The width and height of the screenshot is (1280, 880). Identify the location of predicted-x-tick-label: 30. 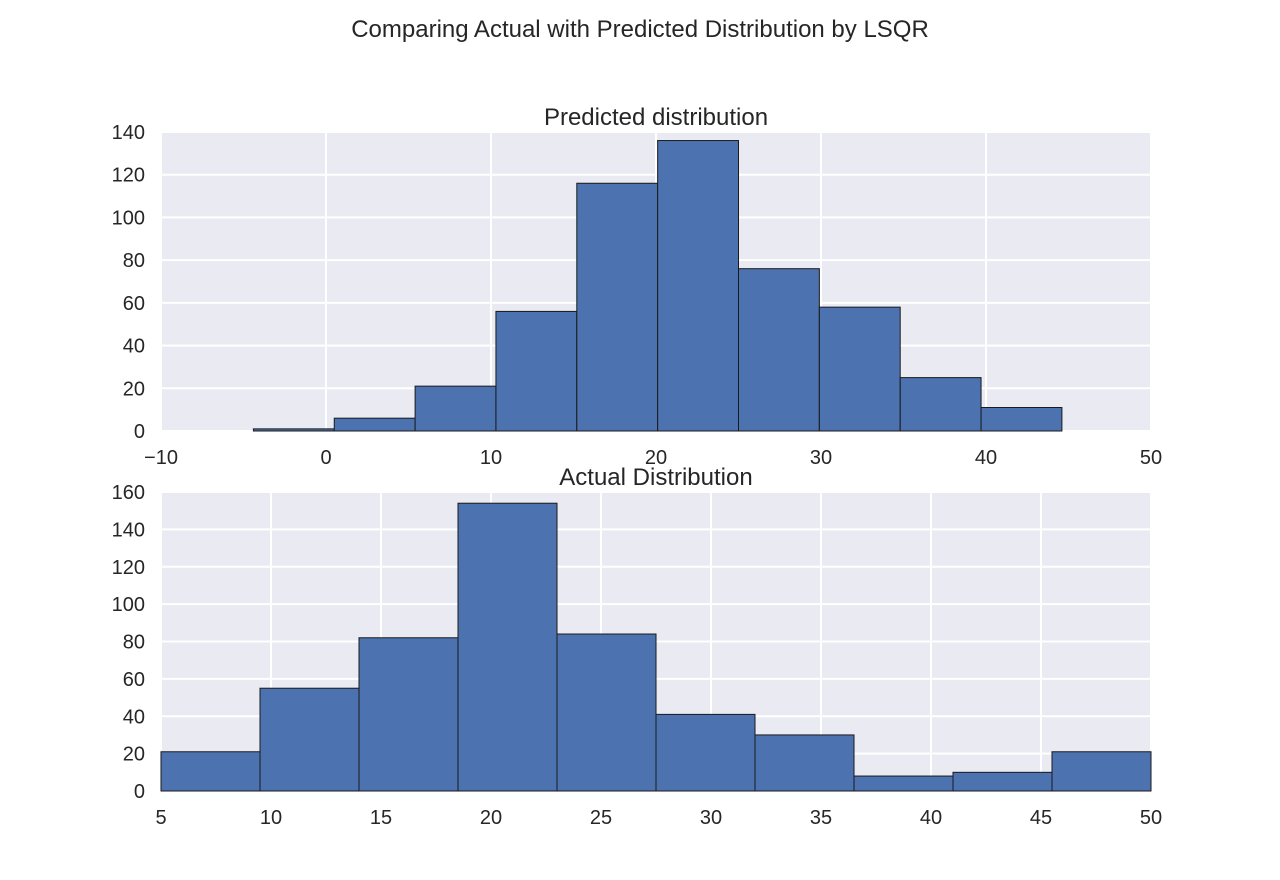
(821, 458).